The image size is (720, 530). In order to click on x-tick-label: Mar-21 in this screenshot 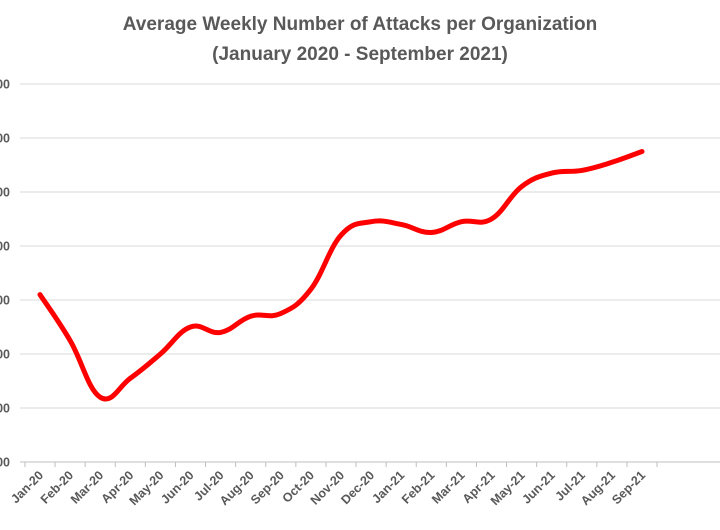, I will do `click(448, 487)`.